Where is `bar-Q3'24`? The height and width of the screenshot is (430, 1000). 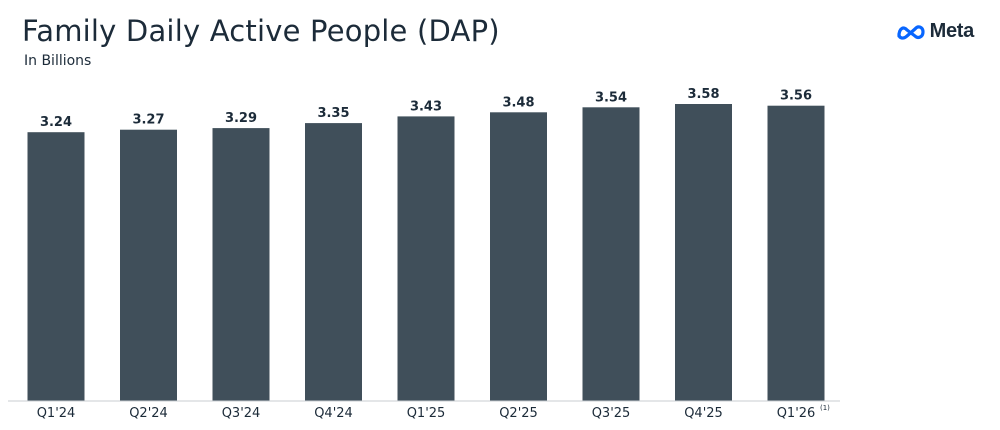
bar-Q3'24 is located at coordinates (241, 264).